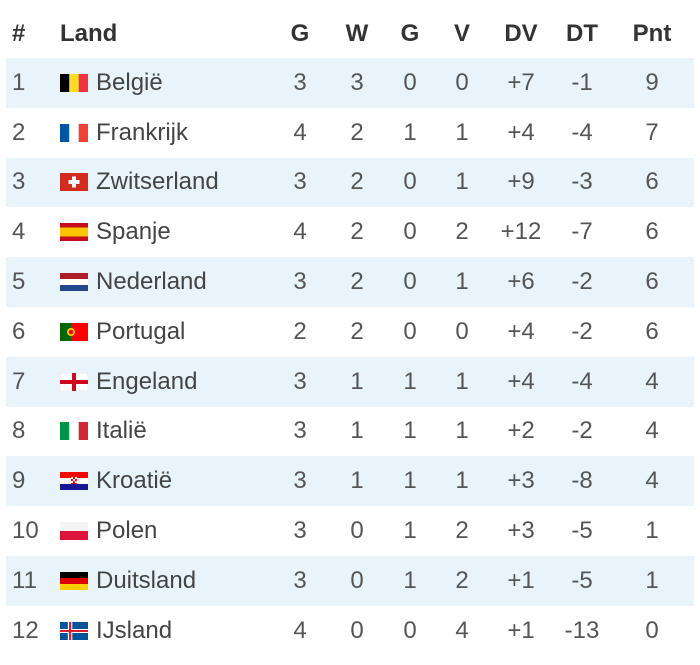 Image resolution: width=700 pixels, height=665 pixels. What do you see at coordinates (521, 182) in the screenshot?
I see `goals-for-cell: +9` at bounding box center [521, 182].